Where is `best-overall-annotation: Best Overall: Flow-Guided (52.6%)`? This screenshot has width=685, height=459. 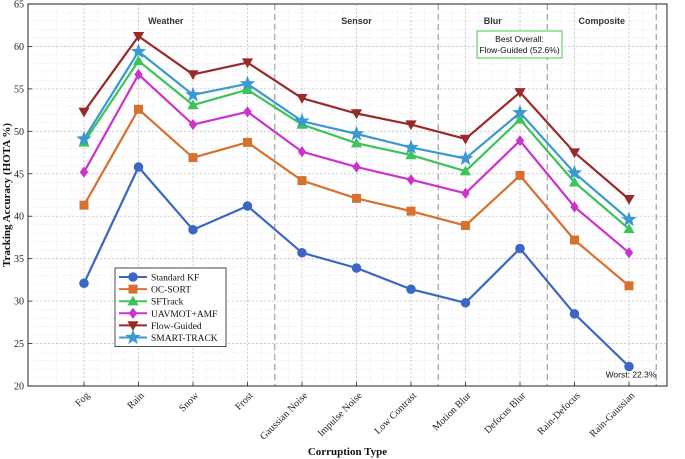 best-overall-annotation: Best Overall: Flow-Guided (52.6%) is located at coordinates (519, 44).